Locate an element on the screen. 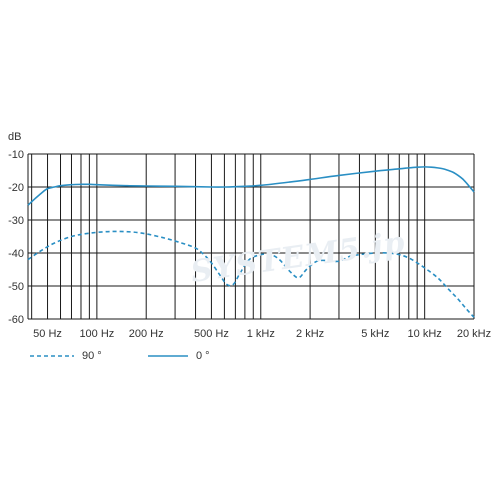 Image resolution: width=500 pixels, height=500 pixels. y-tick-label: -50 is located at coordinates (16, 287).